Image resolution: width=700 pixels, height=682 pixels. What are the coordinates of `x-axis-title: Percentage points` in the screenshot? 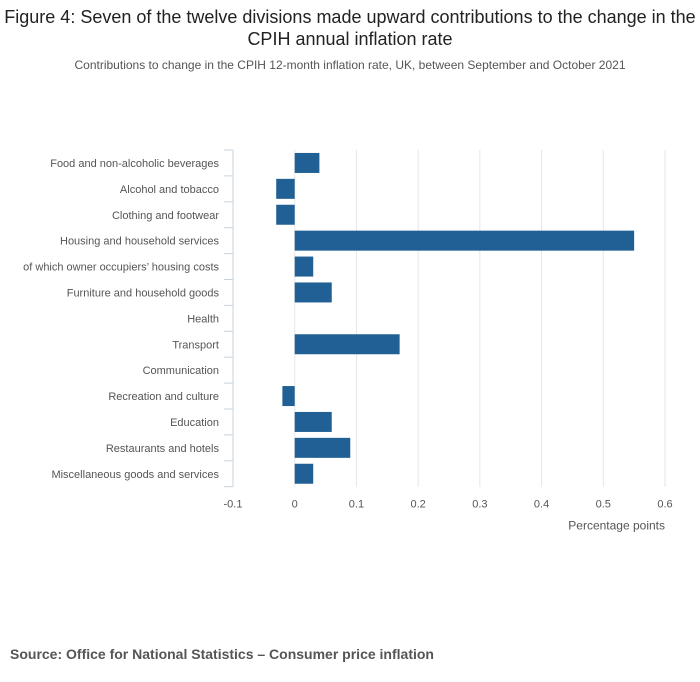 It's located at (616, 526).